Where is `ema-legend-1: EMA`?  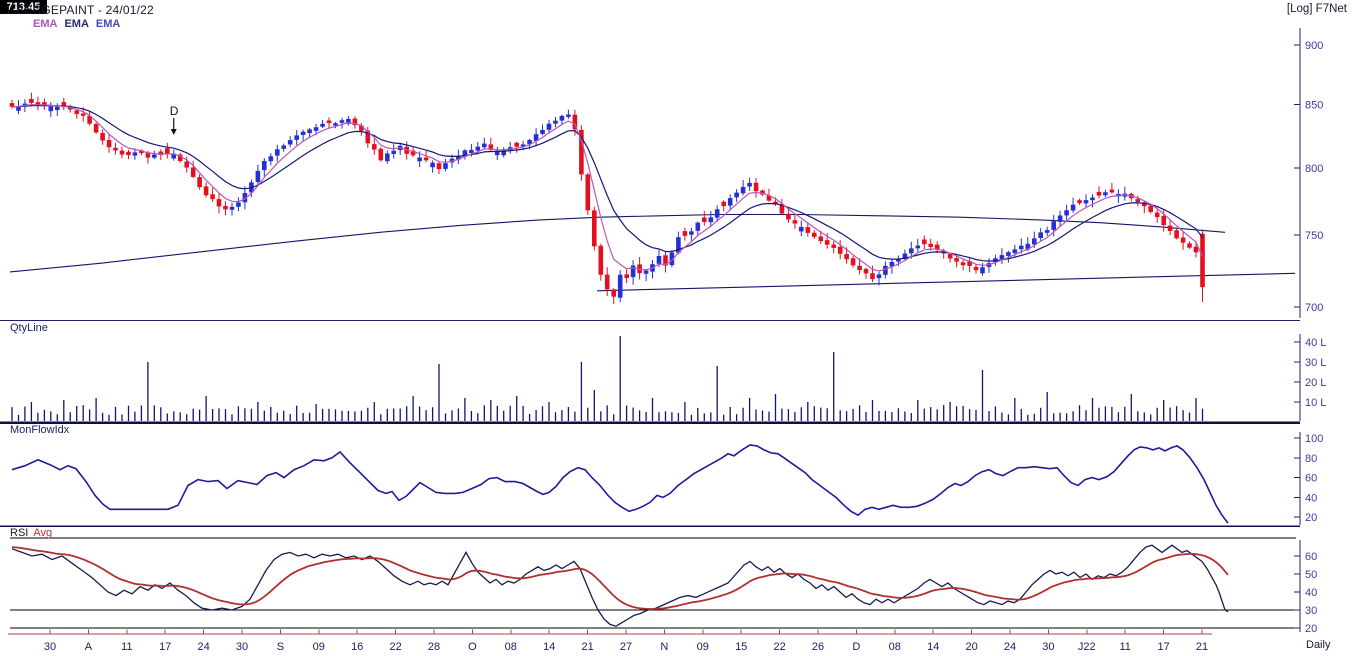 ema-legend-1: EMA is located at coordinates (45, 24).